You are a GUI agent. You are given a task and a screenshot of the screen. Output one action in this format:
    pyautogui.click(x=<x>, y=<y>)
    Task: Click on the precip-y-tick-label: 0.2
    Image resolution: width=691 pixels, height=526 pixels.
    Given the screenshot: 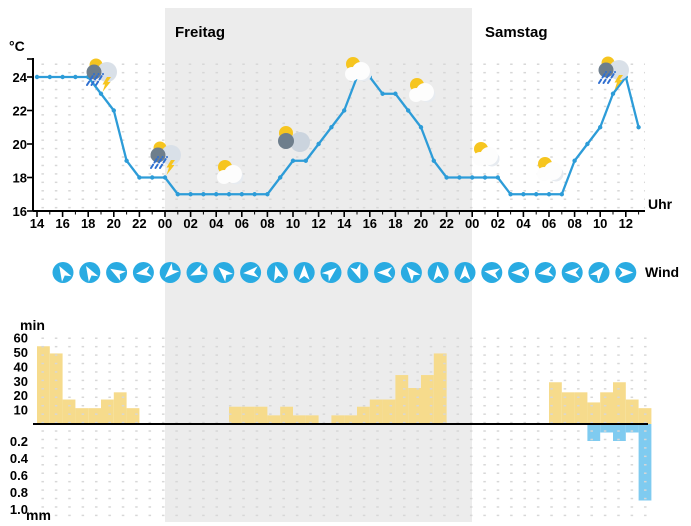 What is the action you would take?
    pyautogui.click(x=19, y=441)
    